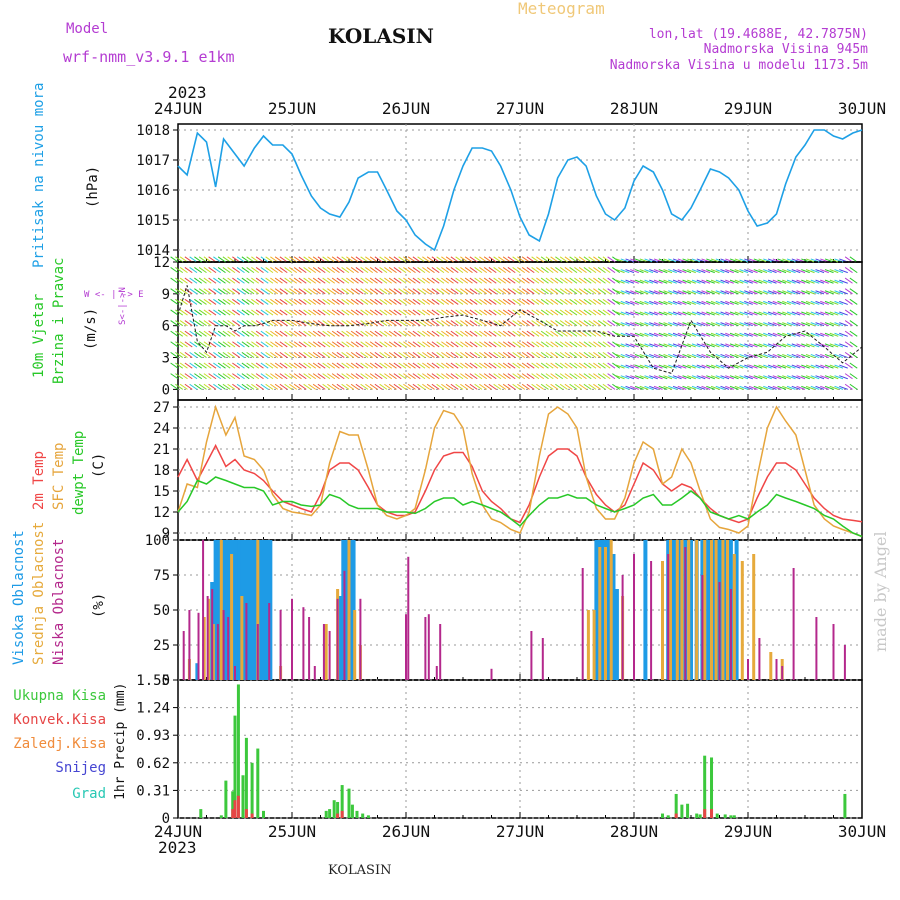  Describe the element at coordinates (161, 450) in the screenshot. I see `ytick-label: 21` at that location.